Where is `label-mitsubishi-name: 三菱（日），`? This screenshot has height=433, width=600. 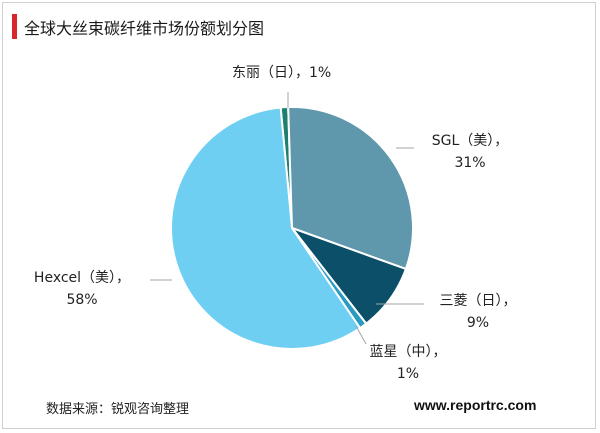
label-mitsubishi-name: 三菱（日）， is located at coordinates (478, 301).